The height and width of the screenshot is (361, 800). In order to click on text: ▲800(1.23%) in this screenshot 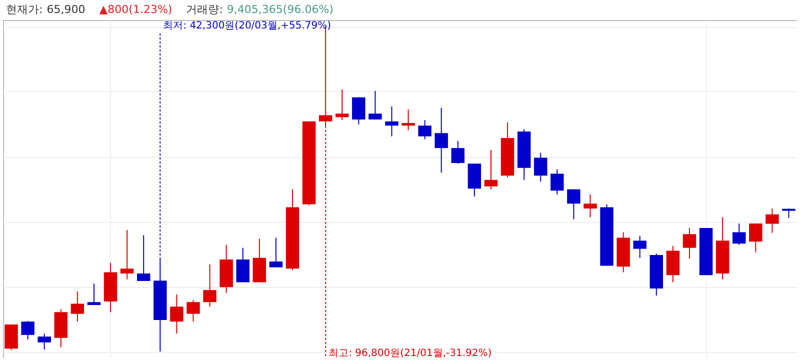, I will do `click(135, 9)`.